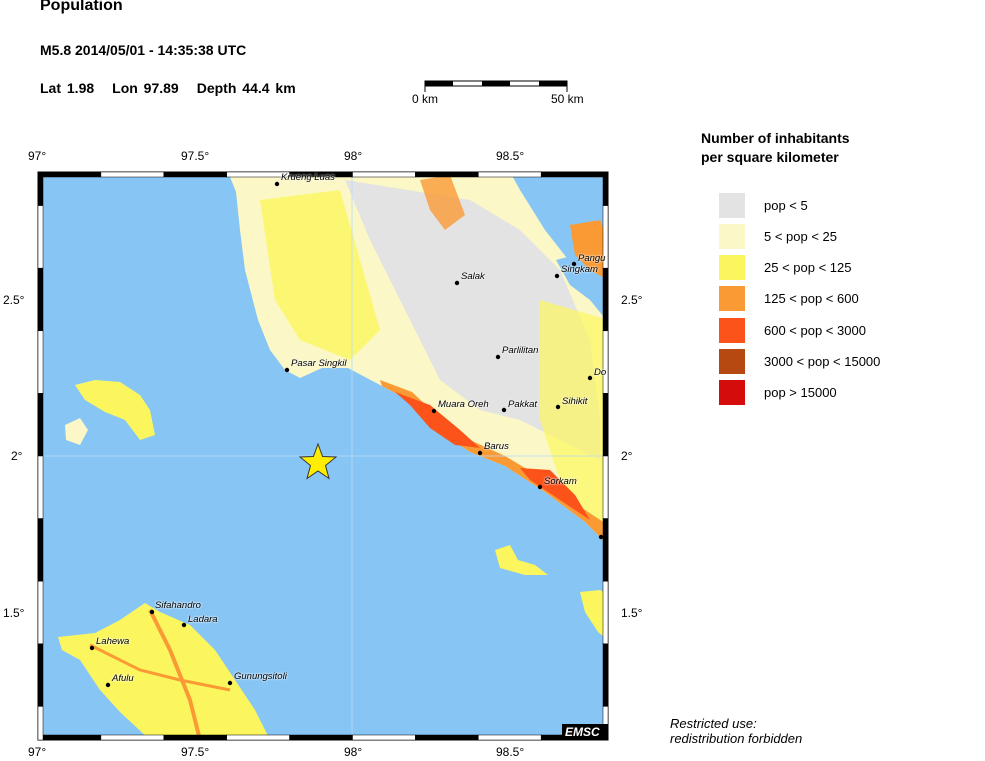  I want to click on lat-tick-left: 2°, so click(17, 456).